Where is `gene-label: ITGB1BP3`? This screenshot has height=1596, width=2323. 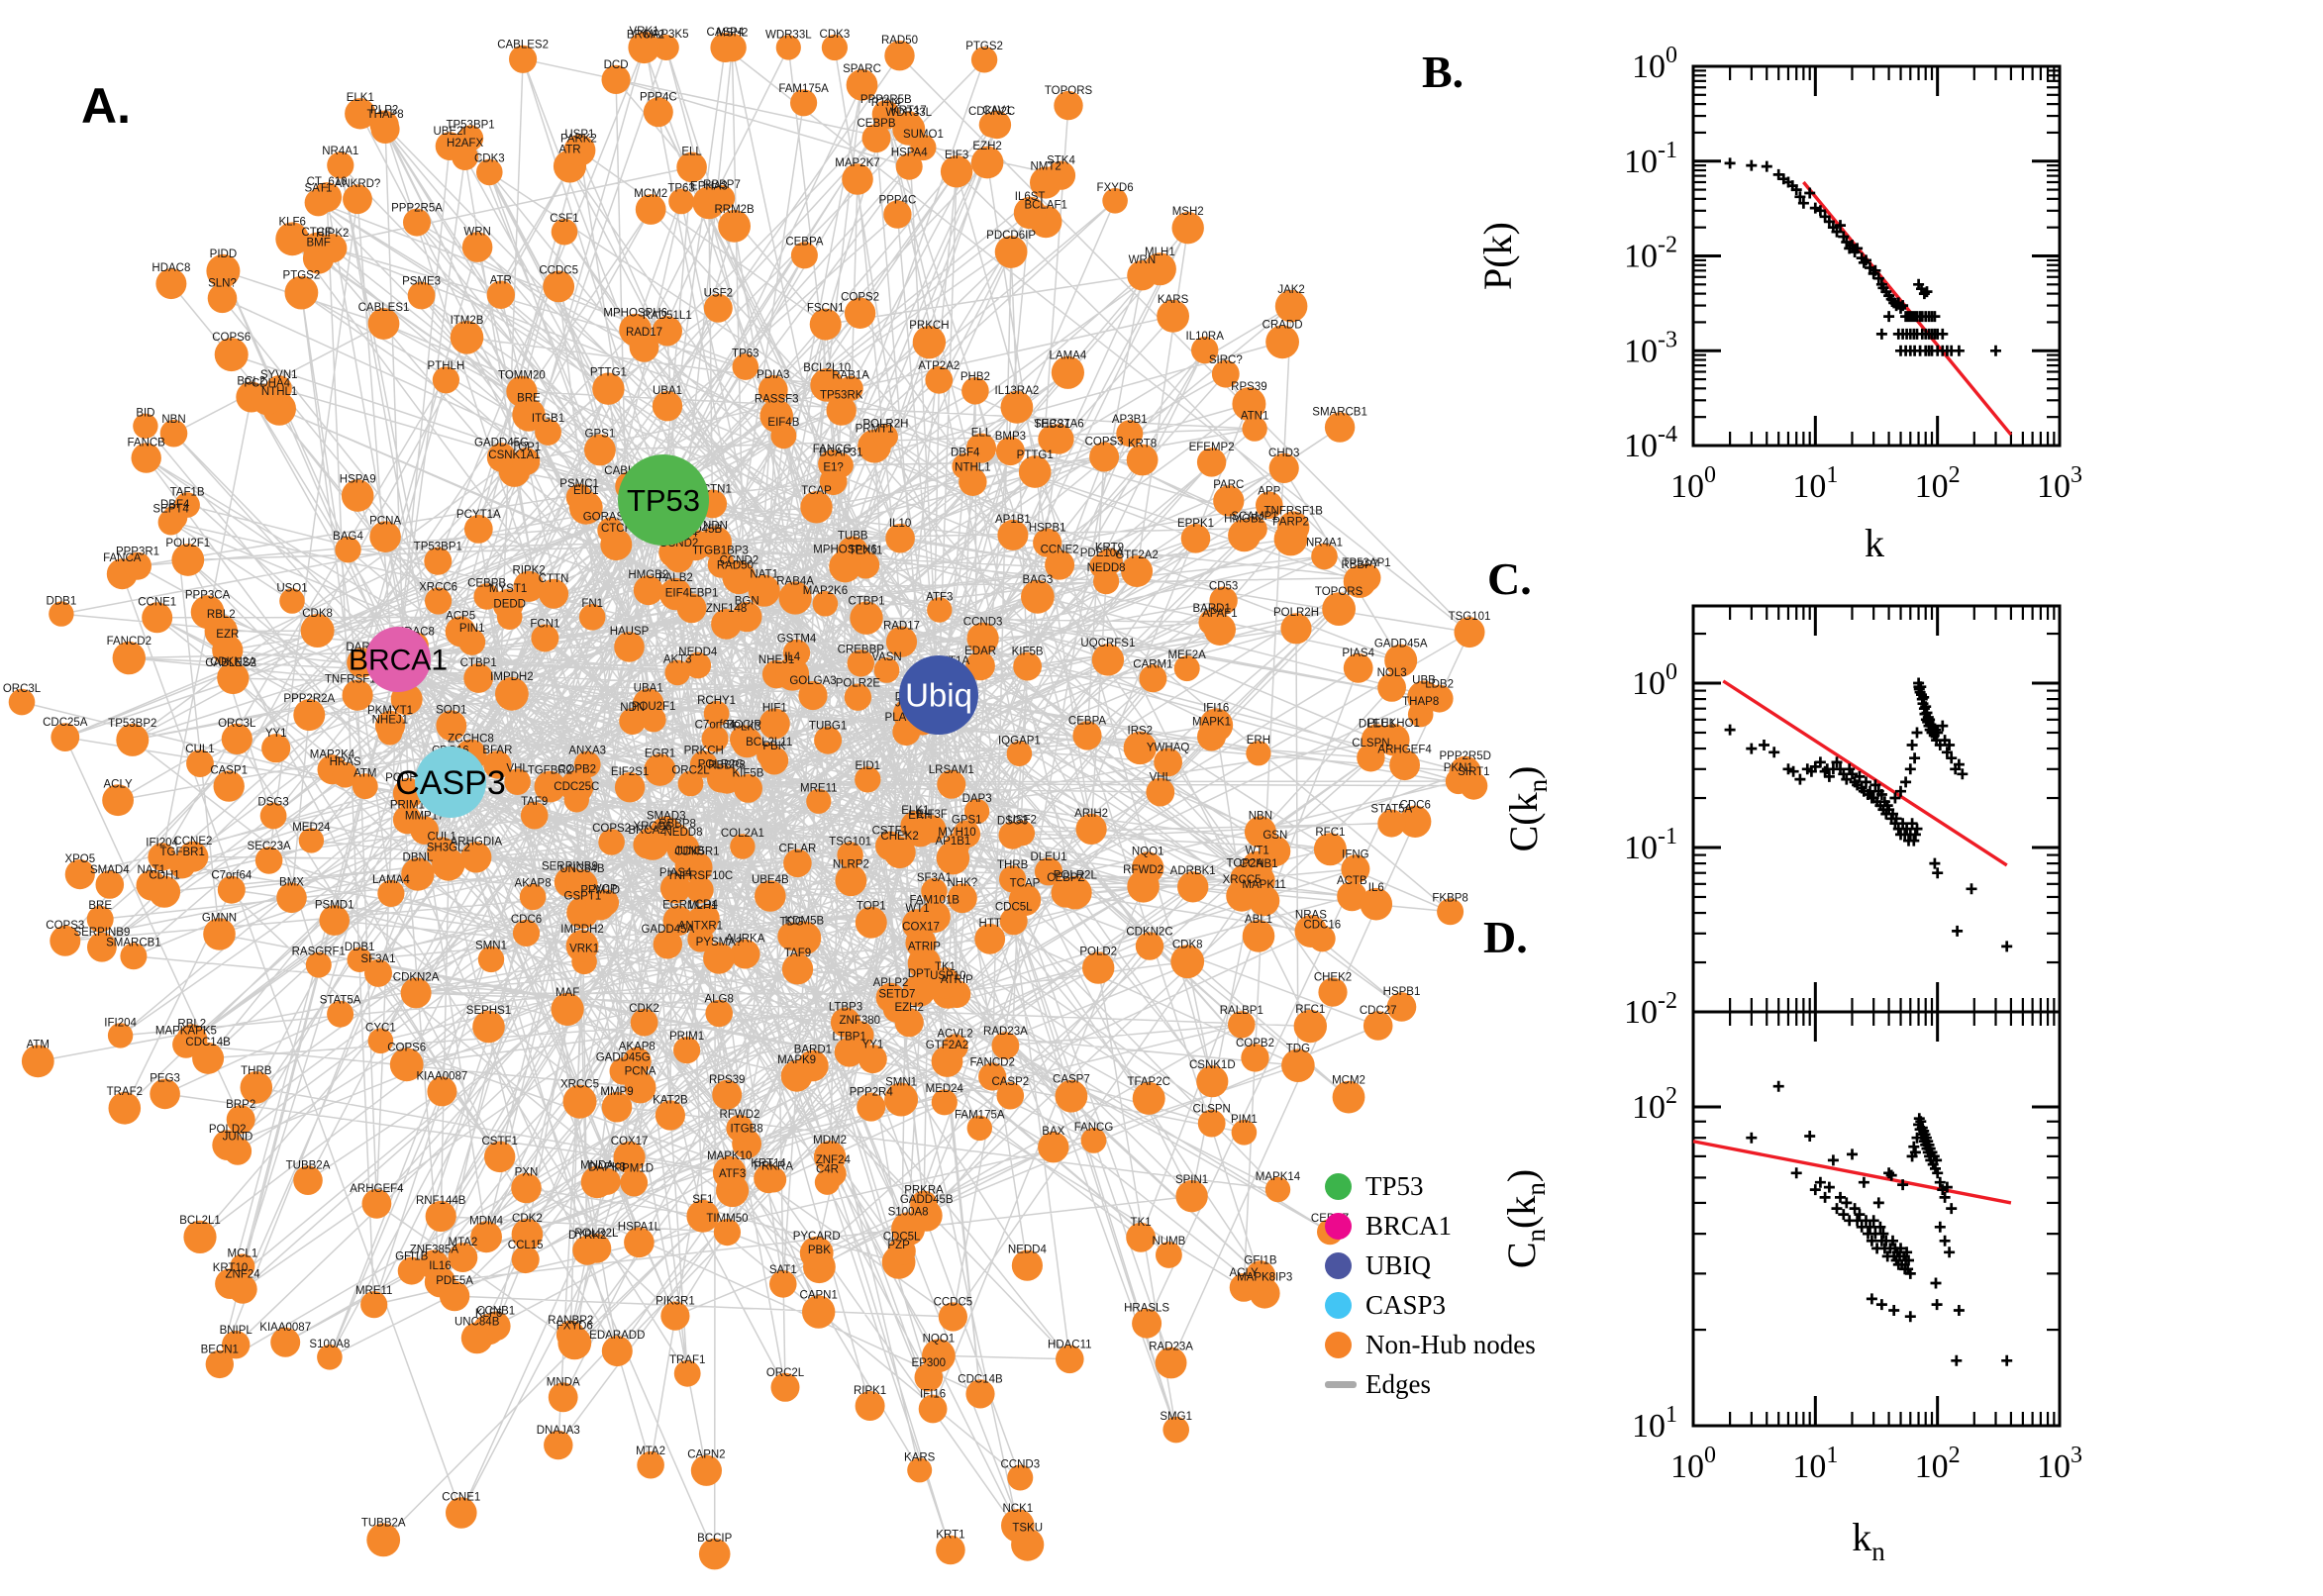 gene-label: ITGB1BP3 is located at coordinates (721, 550).